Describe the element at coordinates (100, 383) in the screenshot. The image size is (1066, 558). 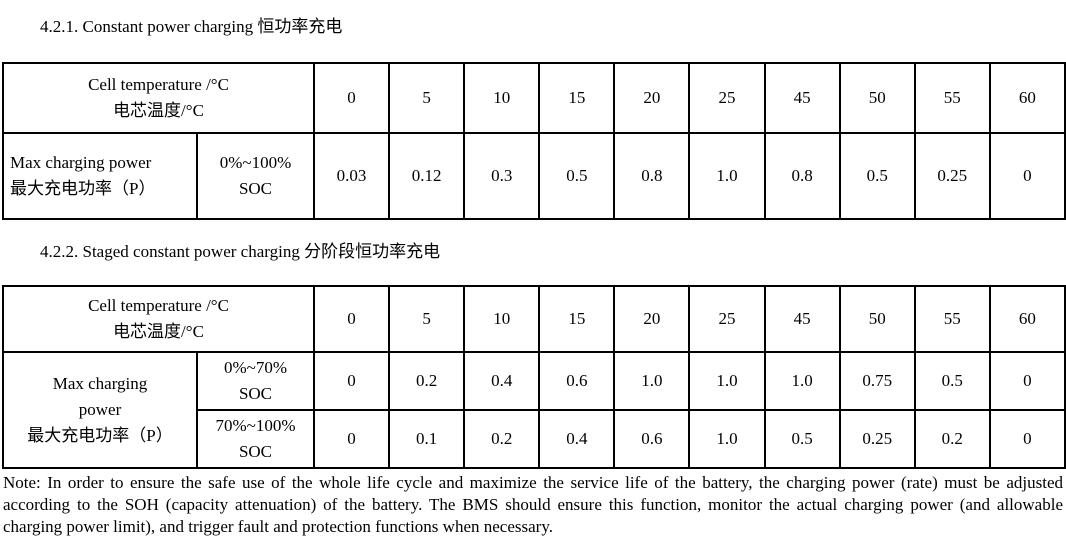
I see `row-label-en: Max charging` at that location.